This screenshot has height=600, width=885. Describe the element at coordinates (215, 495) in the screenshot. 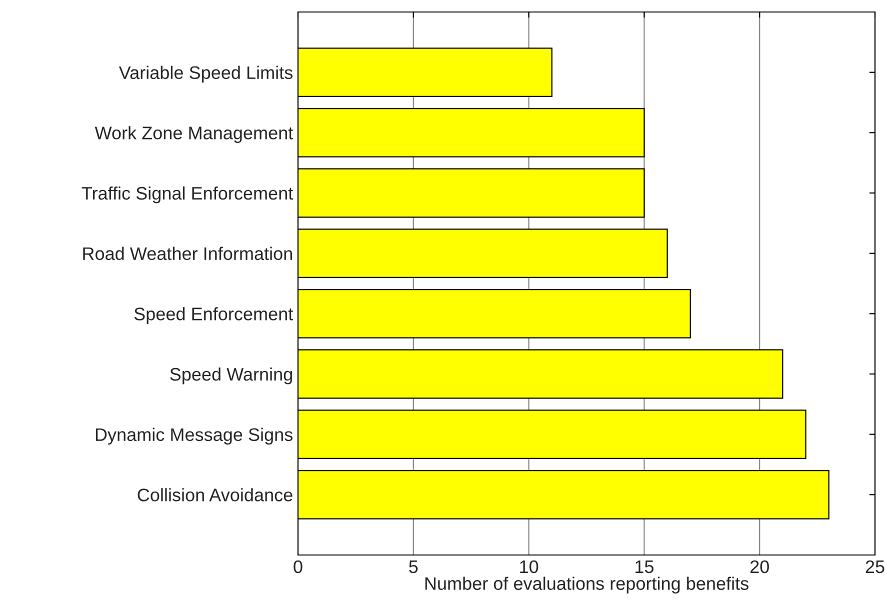

I see `y-tick-label: Collision Avoidance` at that location.